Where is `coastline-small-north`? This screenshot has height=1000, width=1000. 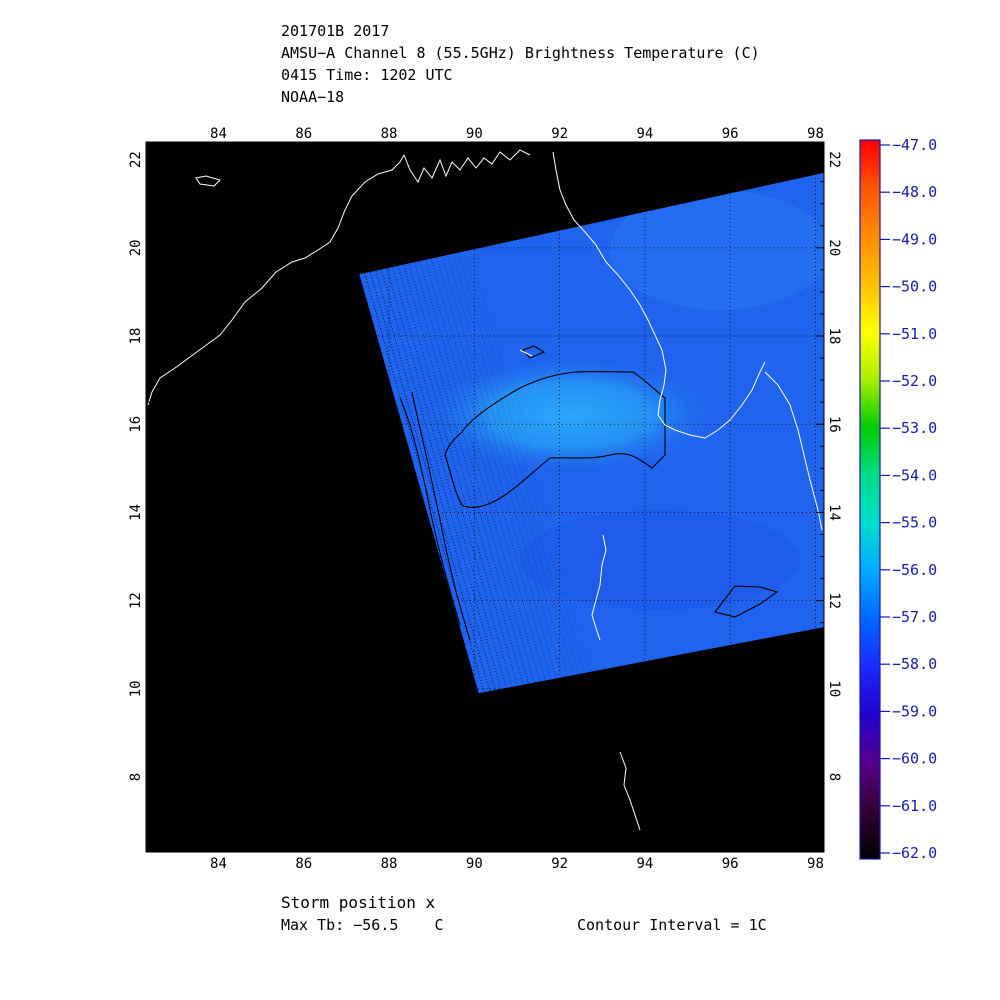 coastline-small-north is located at coordinates (208, 181).